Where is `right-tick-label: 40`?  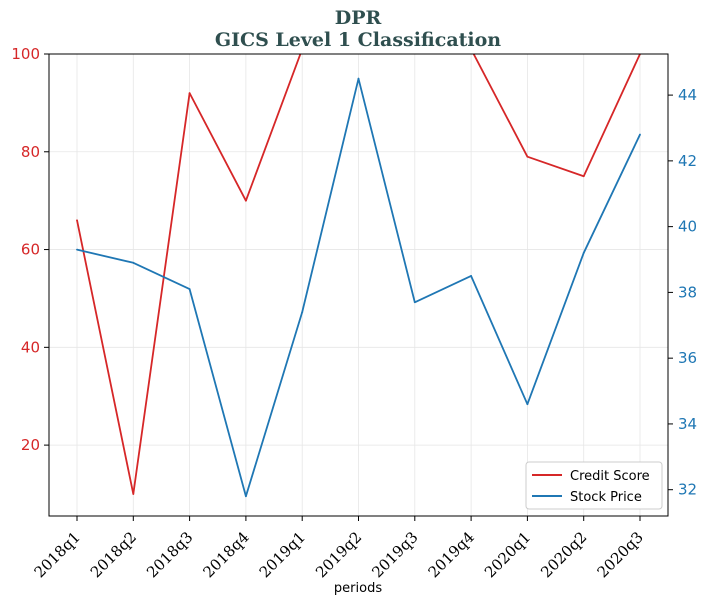 right-tick-label: 40 is located at coordinates (687, 227).